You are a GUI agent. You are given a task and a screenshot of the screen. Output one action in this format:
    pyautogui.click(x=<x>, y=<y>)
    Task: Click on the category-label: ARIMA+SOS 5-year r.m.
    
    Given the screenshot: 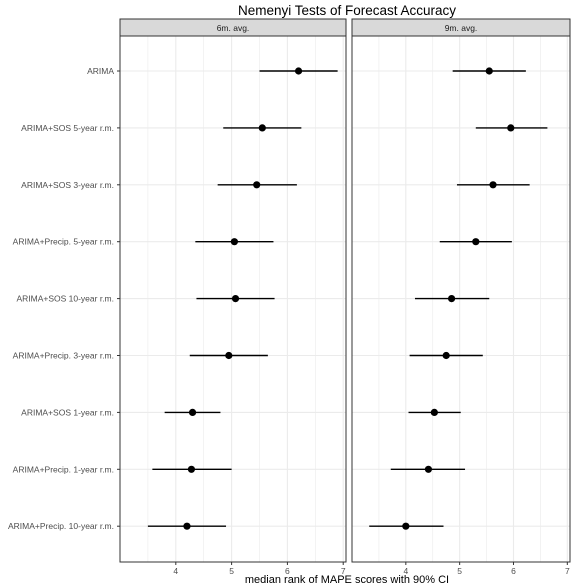 What is the action you would take?
    pyautogui.click(x=67, y=128)
    